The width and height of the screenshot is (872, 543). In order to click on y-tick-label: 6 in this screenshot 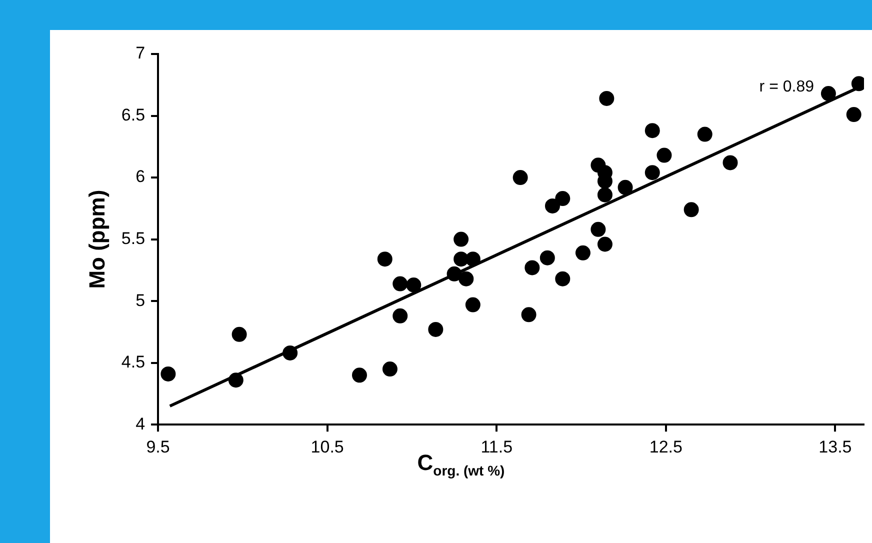, I will do `click(141, 176)`.